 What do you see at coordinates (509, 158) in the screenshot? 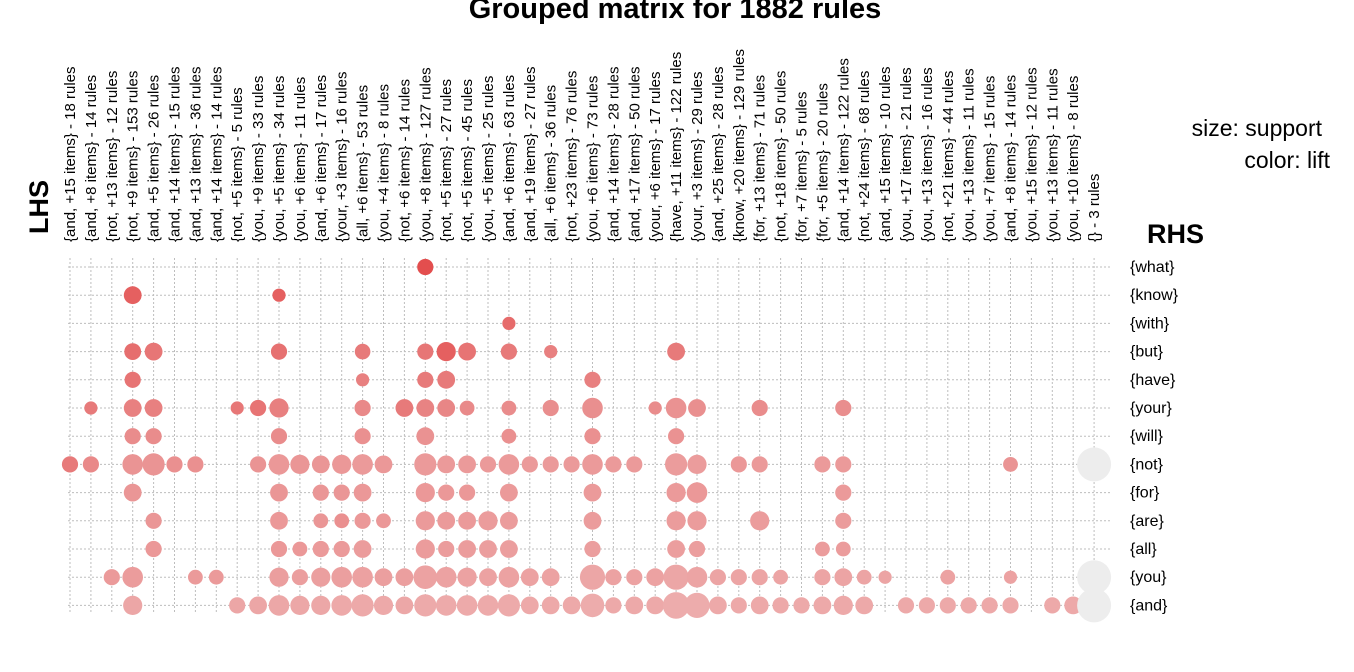
I see `lhs-group-label: {and, +6 items} - 63 rules` at bounding box center [509, 158].